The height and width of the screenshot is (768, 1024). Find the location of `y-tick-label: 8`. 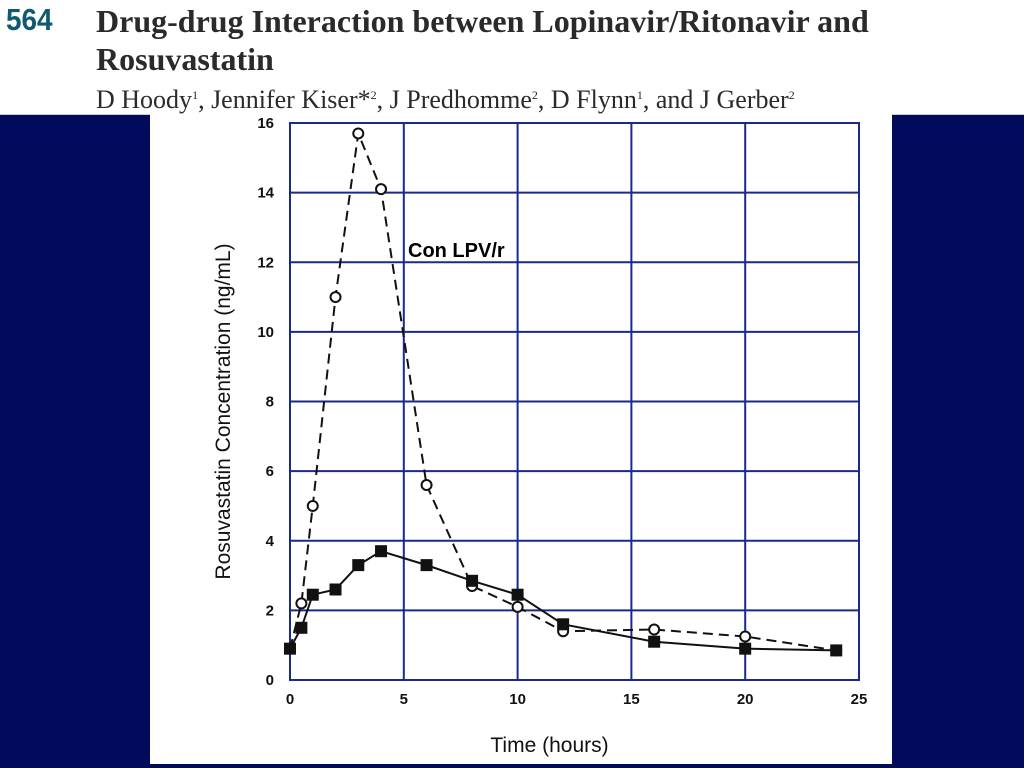

y-tick-label: 8 is located at coordinates (270, 402).